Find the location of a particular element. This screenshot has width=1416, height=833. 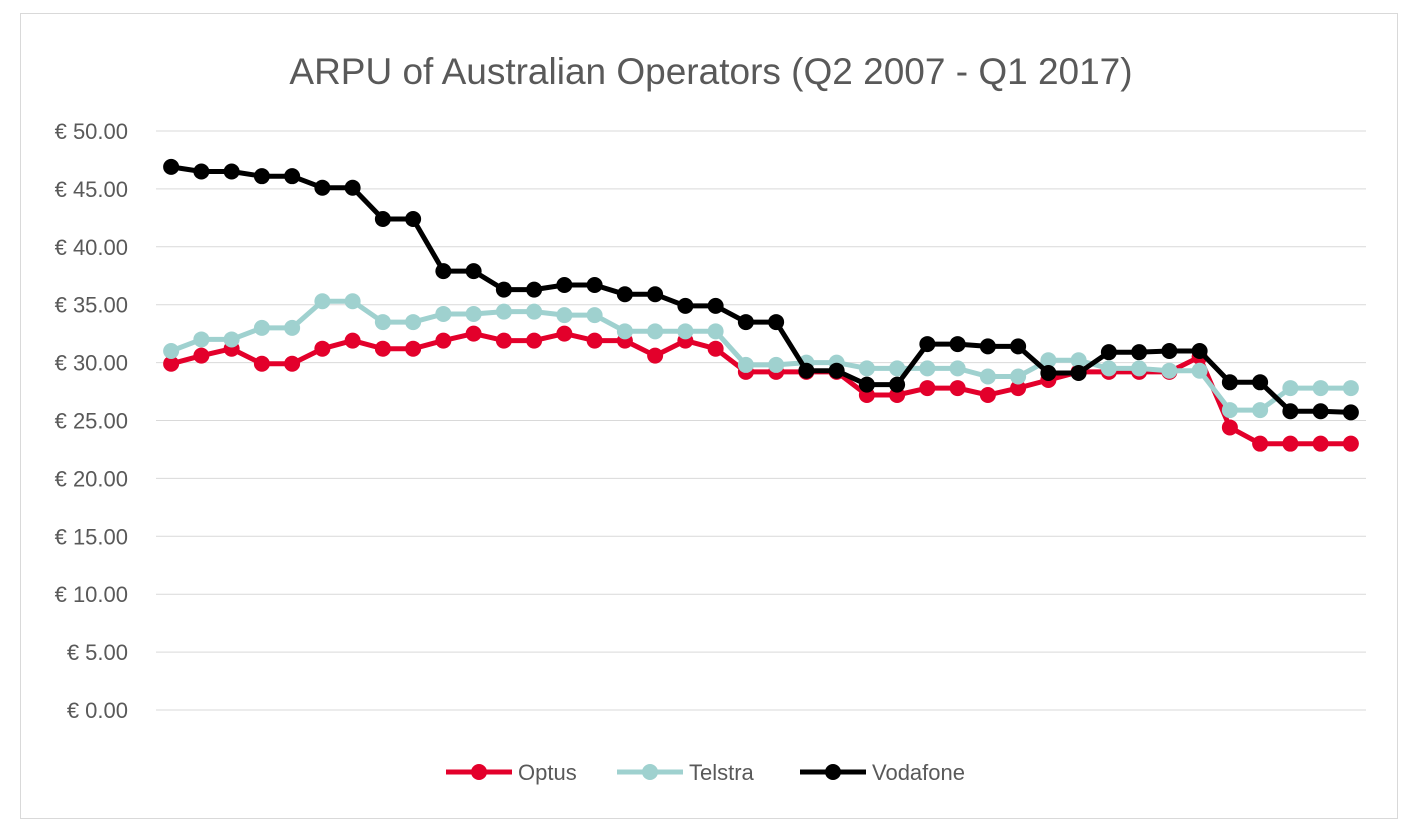

legend-label: Vodafone is located at coordinates (918, 772).